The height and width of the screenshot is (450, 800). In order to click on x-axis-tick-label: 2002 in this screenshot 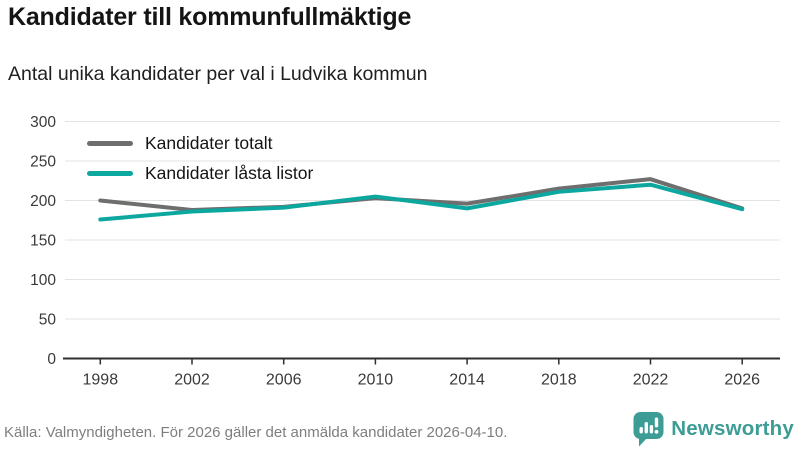, I will do `click(192, 380)`.